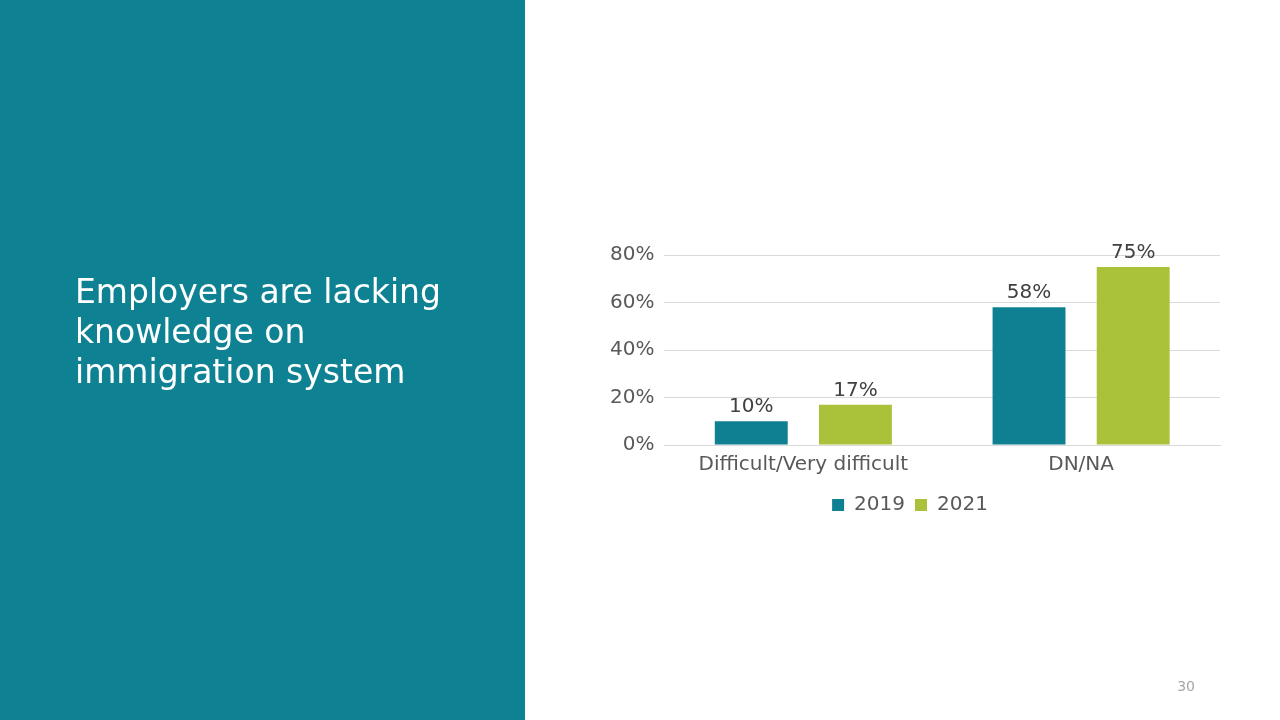  Describe the element at coordinates (1081, 463) in the screenshot. I see `x-tick-label: DN/NA` at that location.